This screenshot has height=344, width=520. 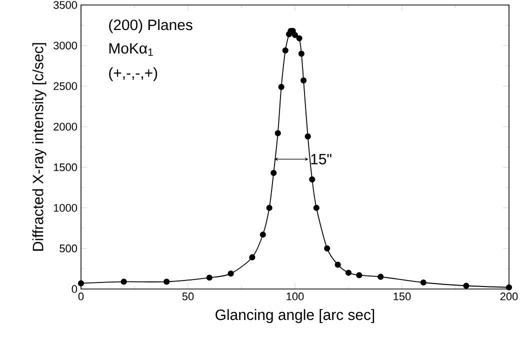 What do you see at coordinates (402, 296) in the screenshot?
I see `x-tick-label: 150` at bounding box center [402, 296].